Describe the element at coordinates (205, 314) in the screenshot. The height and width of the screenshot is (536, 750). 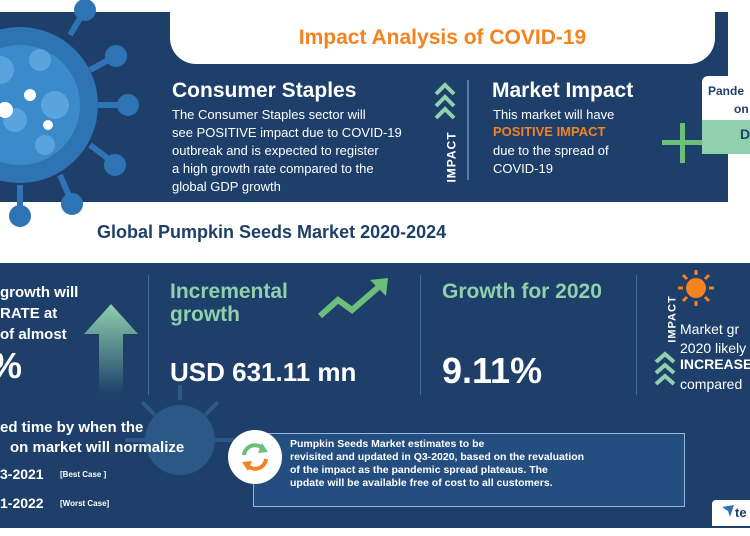
I see `incremental-line: growth` at that location.